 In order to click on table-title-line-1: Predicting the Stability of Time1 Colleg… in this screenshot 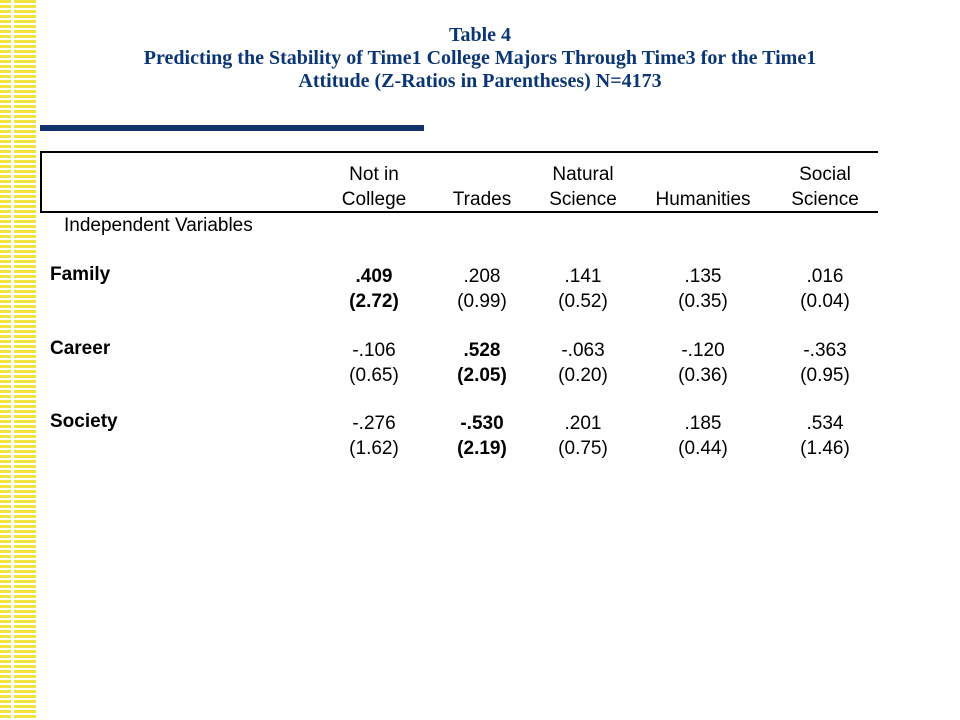, I will do `click(480, 58)`.